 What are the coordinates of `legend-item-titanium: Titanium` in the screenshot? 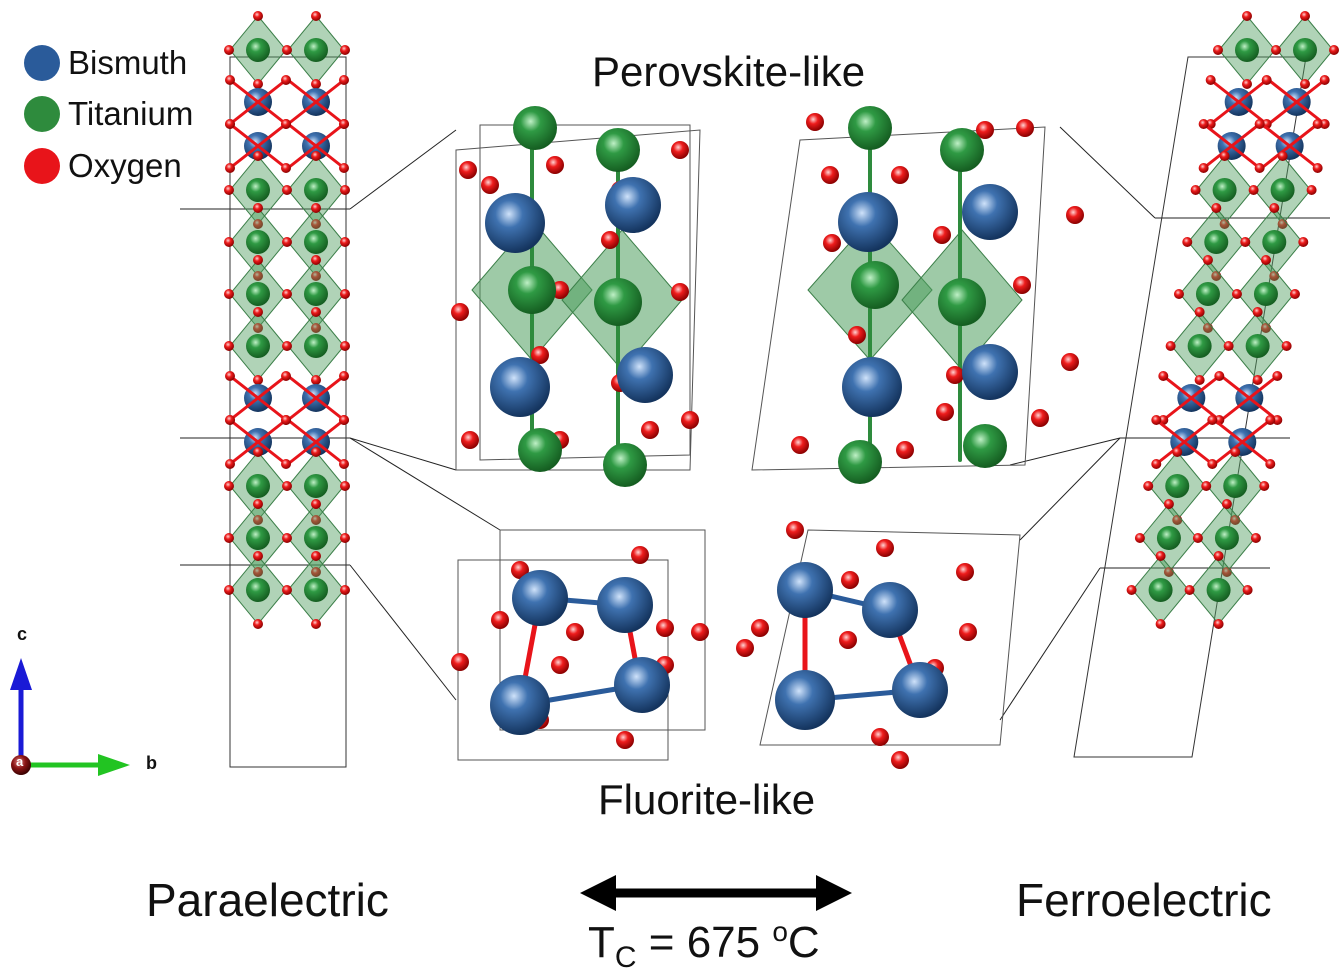 It's located at (108, 114).